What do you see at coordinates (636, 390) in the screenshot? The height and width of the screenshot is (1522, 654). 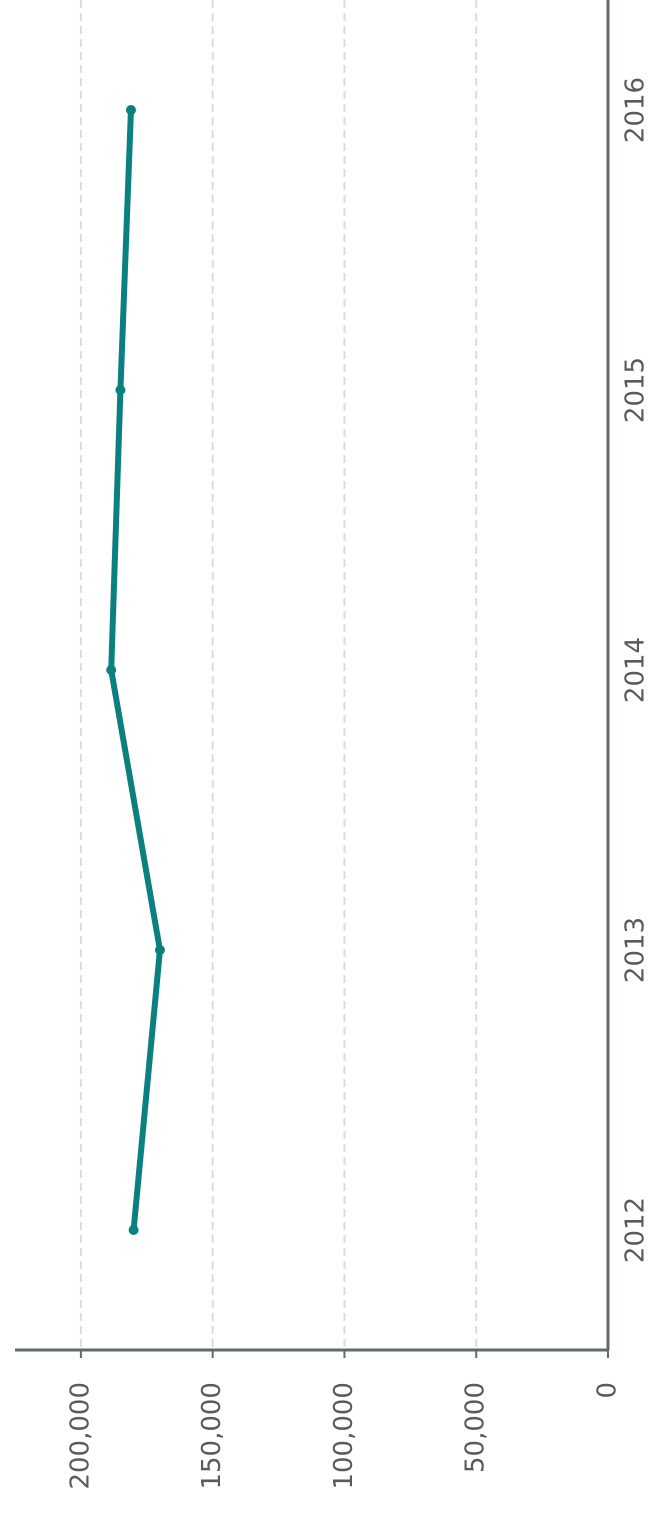 I see `x-tick-label: 2015` at bounding box center [636, 390].